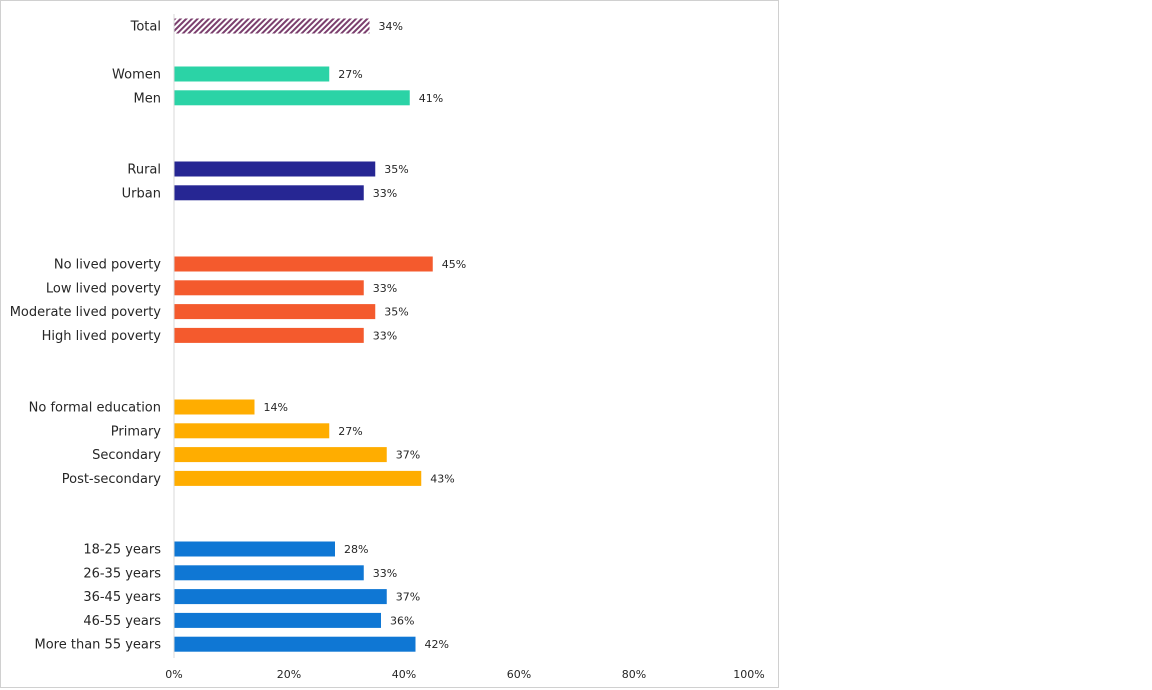 This screenshot has height=690, width=1152. I want to click on data-label: 41%, so click(431, 98).